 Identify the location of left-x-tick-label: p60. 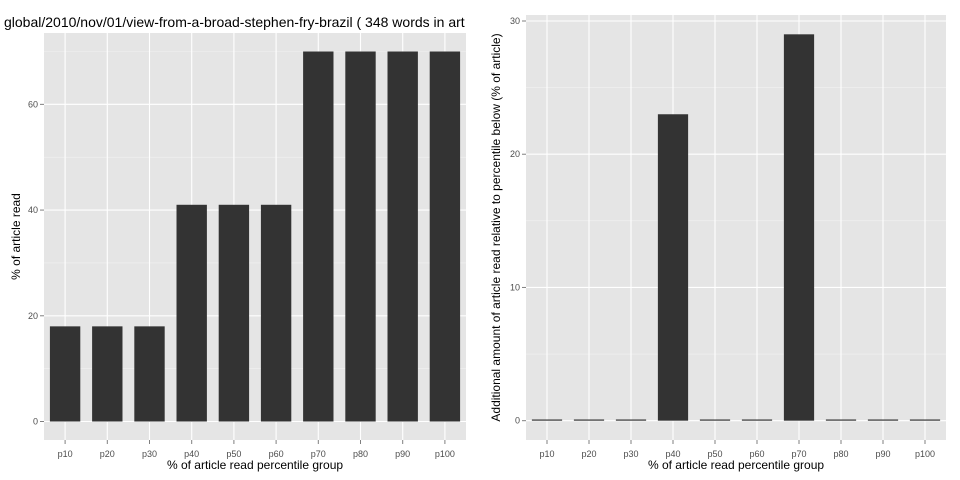
(276, 454).